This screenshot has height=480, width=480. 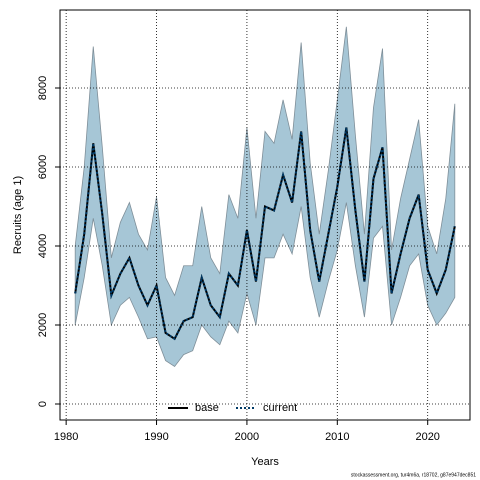 I want to click on x-tick-label: 2000, so click(x=247, y=437).